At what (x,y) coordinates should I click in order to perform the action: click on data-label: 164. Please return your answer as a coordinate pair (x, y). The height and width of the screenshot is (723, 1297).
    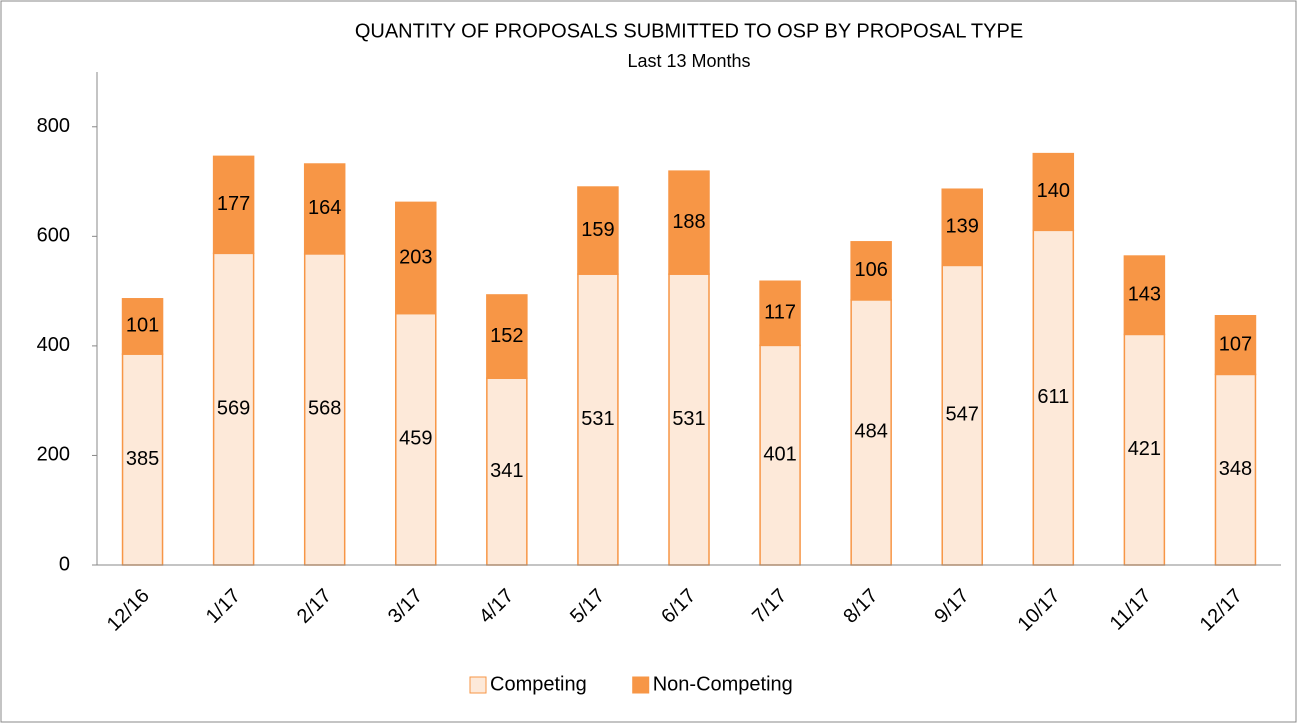
    Looking at the image, I should click on (324, 208).